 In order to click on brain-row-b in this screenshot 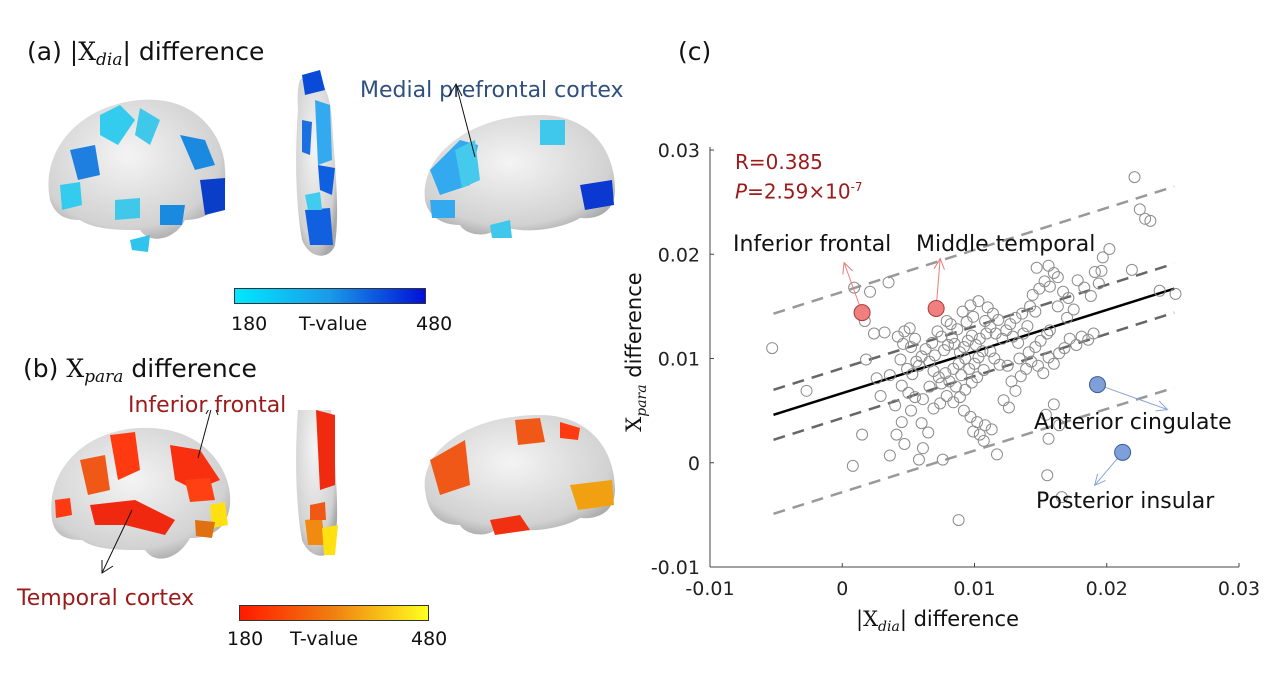, I will do `click(333, 492)`.